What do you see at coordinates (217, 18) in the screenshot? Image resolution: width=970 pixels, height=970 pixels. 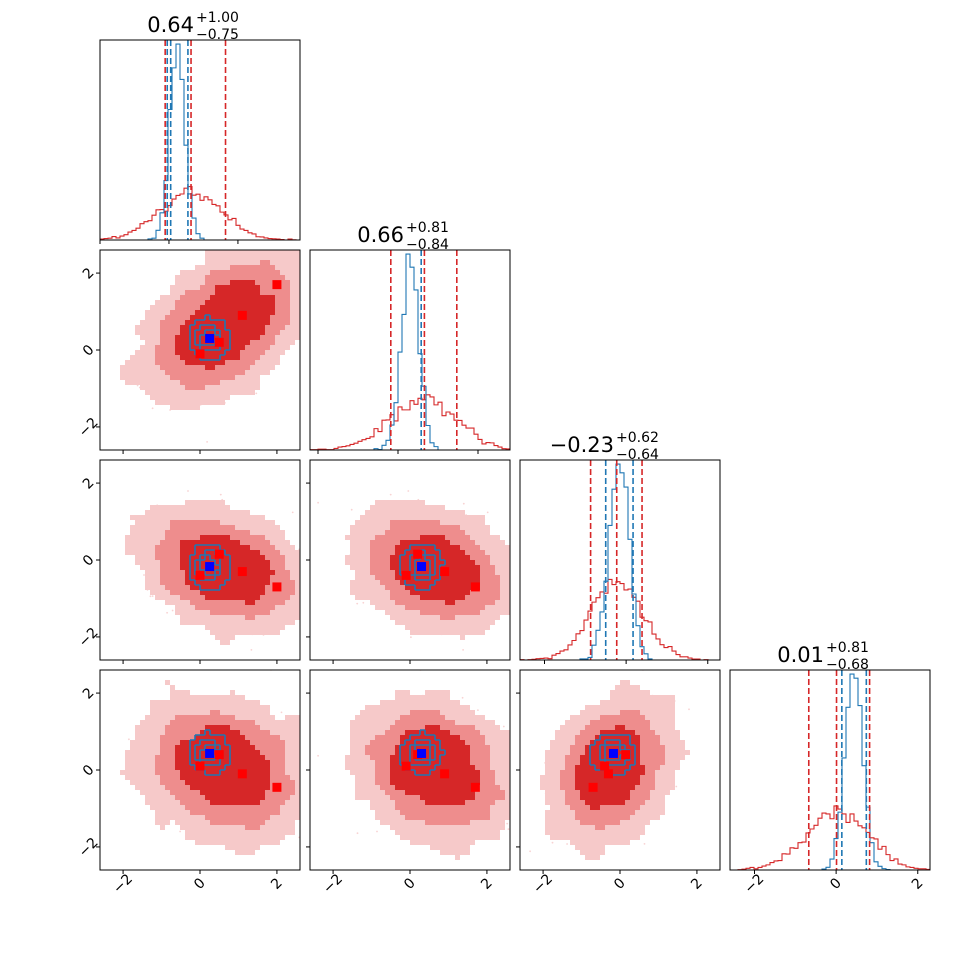 I see `panel-title-plus: +1.00` at bounding box center [217, 18].